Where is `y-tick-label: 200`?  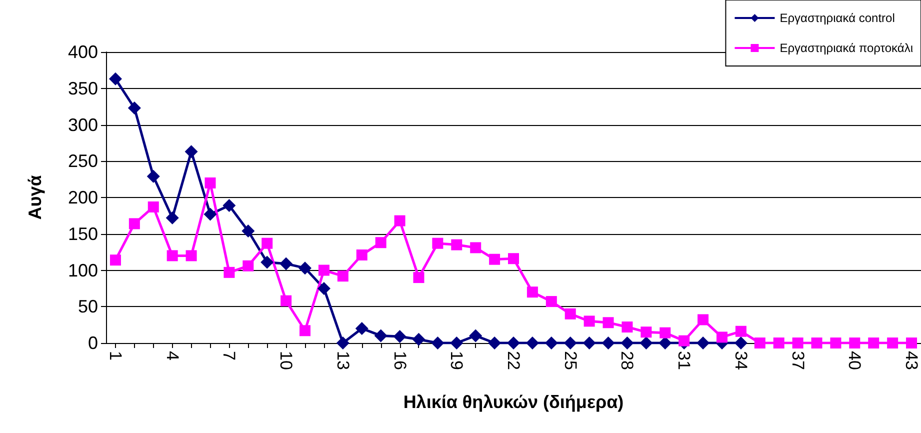
y-tick-label: 200 is located at coordinates (83, 198).